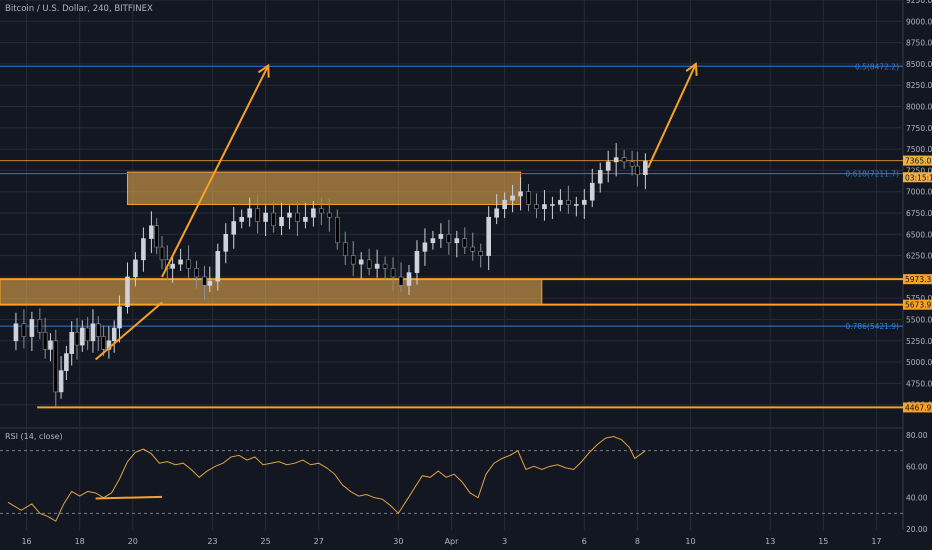 The width and height of the screenshot is (932, 550). What do you see at coordinates (823, 541) in the screenshot?
I see `time-tick-label: 15` at bounding box center [823, 541].